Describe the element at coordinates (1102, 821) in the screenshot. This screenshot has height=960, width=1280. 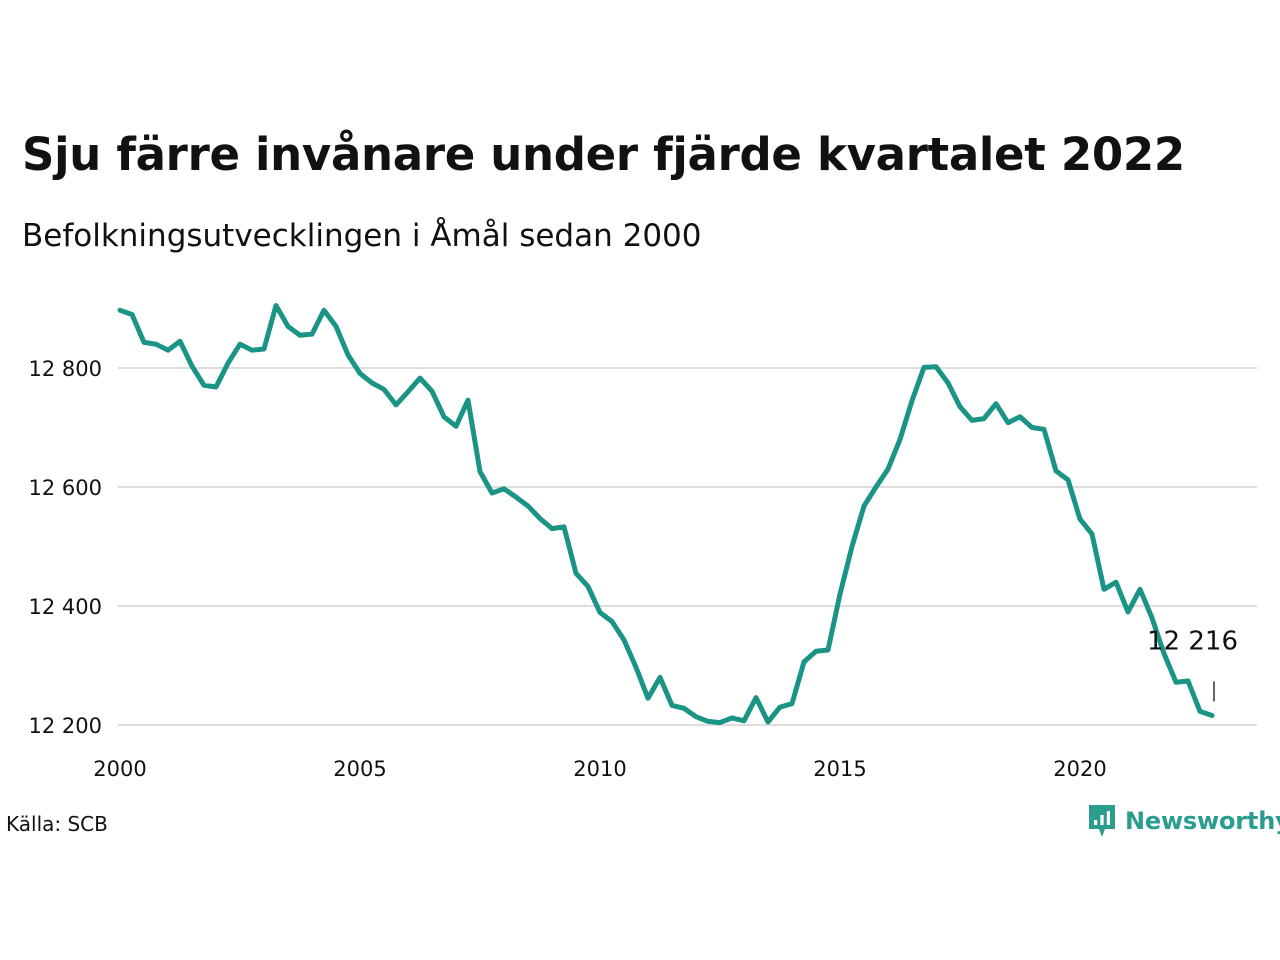
I see `newsworthy-logo-icon` at that location.